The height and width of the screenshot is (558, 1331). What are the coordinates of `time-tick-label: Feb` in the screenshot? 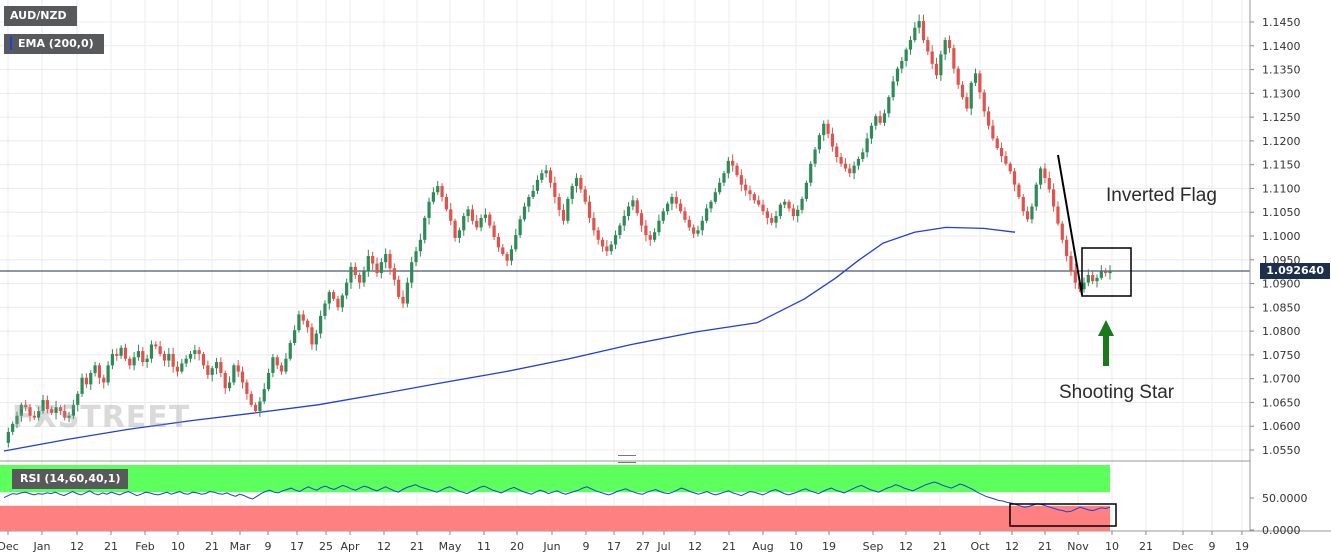 It's located at (144, 546).